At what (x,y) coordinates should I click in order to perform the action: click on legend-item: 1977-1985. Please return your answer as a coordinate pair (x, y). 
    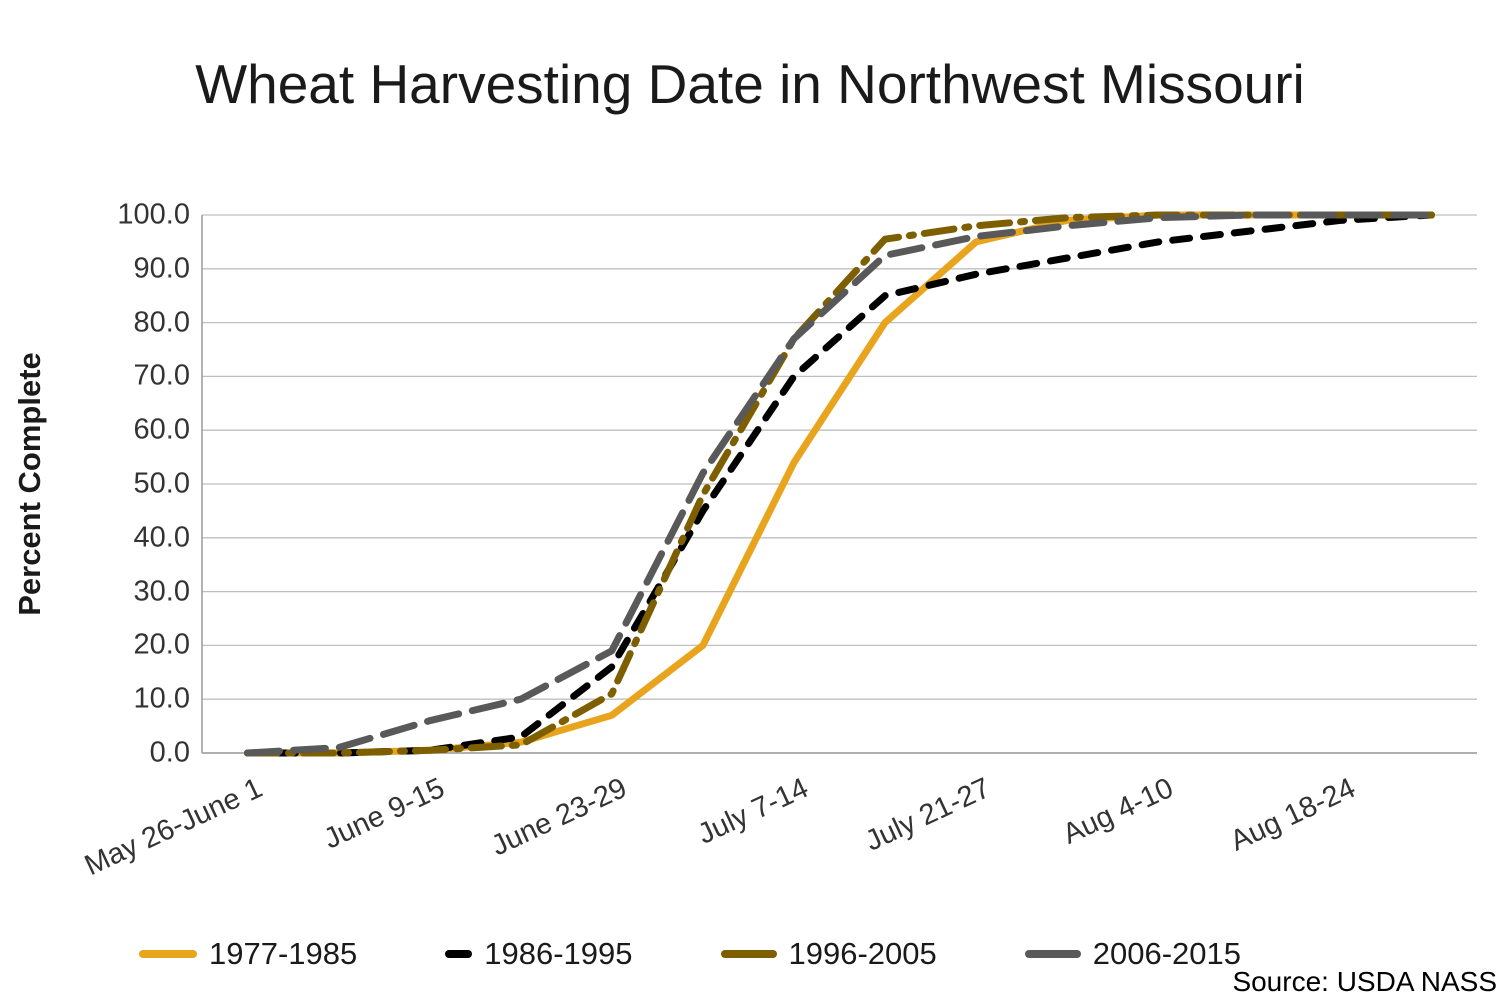
    Looking at the image, I should click on (248, 954).